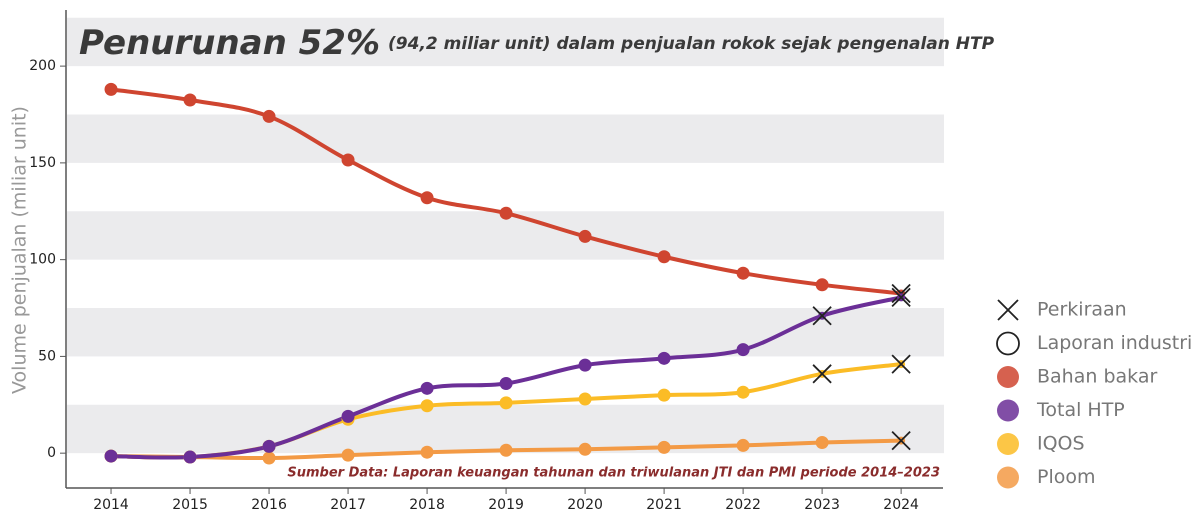 The height and width of the screenshot is (511, 1203). I want to click on title: Penurunan 52%, so click(229, 43).